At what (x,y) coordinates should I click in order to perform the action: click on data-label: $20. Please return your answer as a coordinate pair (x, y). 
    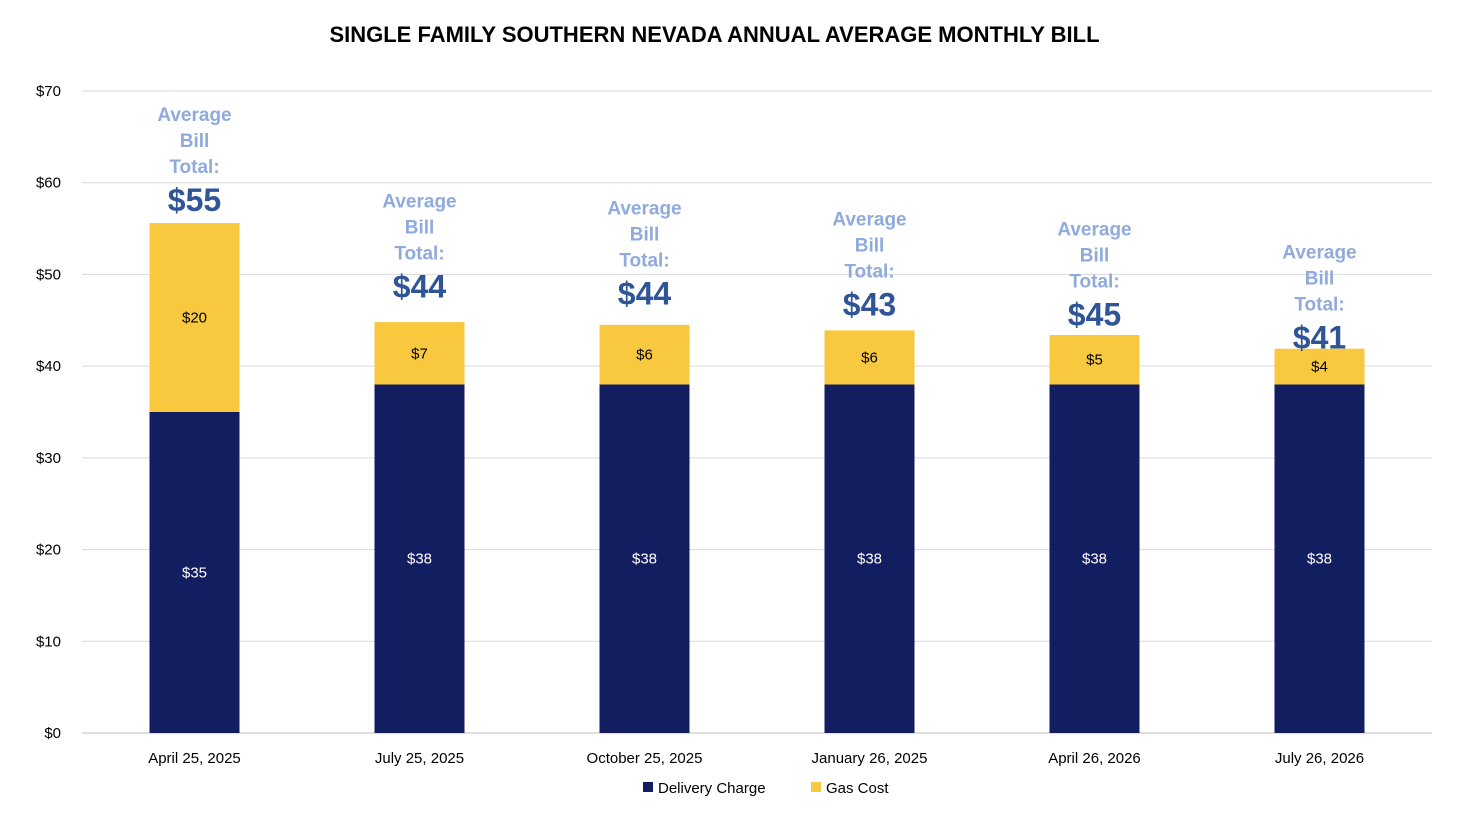
    Looking at the image, I should click on (194, 318).